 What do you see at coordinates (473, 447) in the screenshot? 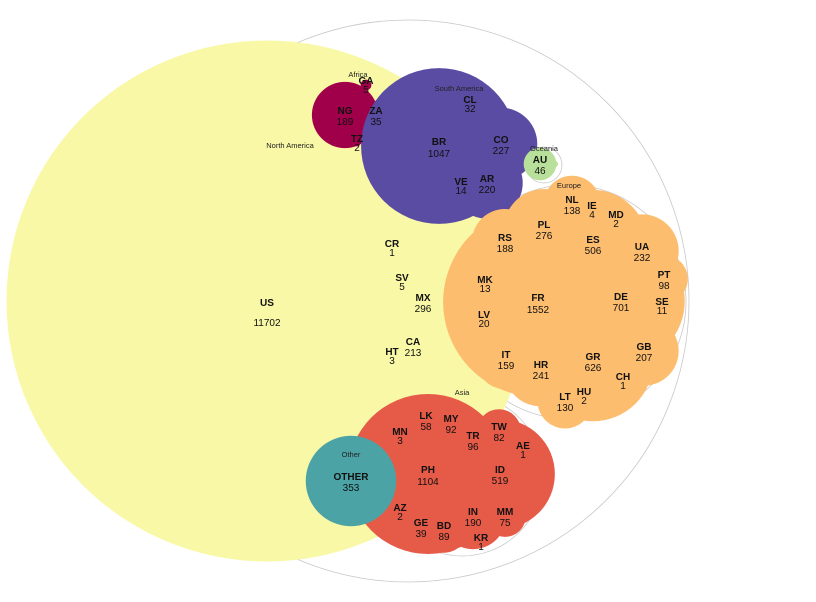
I see `label-value-tr: 96` at bounding box center [473, 447].